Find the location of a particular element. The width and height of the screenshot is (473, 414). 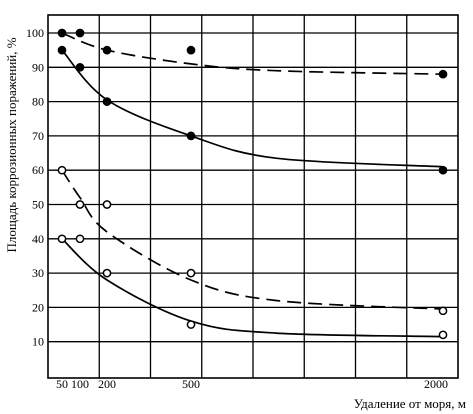

x-tick-label: 100 is located at coordinates (80, 384).